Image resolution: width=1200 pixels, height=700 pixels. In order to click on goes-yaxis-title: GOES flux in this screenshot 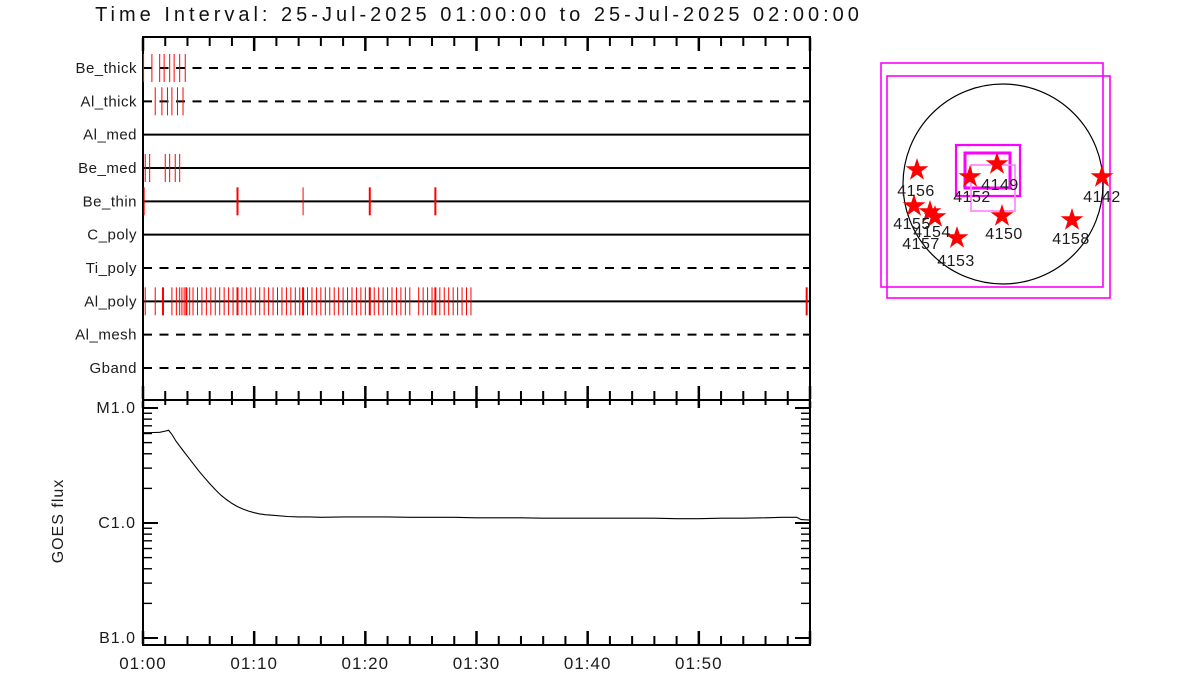, I will do `click(58, 521)`.